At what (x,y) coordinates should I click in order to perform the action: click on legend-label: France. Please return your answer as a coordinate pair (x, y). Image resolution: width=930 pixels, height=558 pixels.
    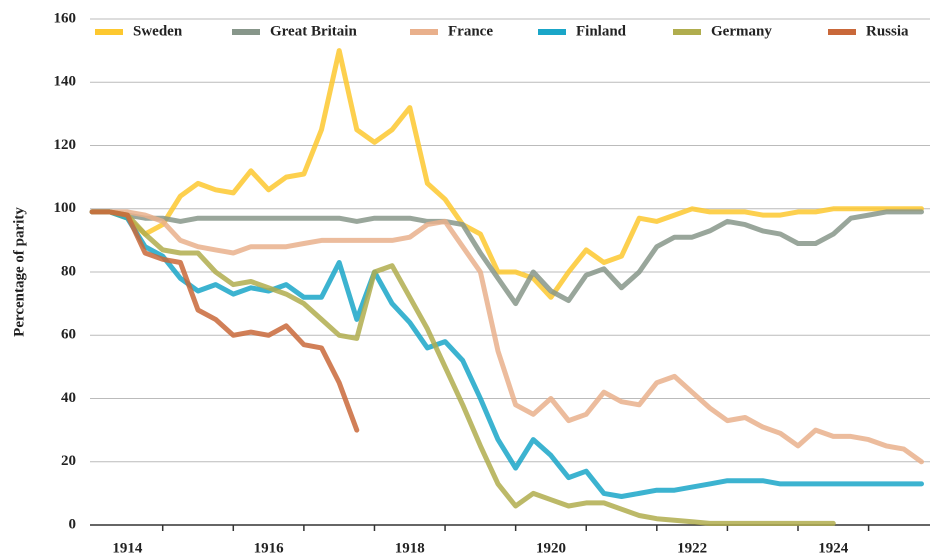
    Looking at the image, I should click on (470, 31).